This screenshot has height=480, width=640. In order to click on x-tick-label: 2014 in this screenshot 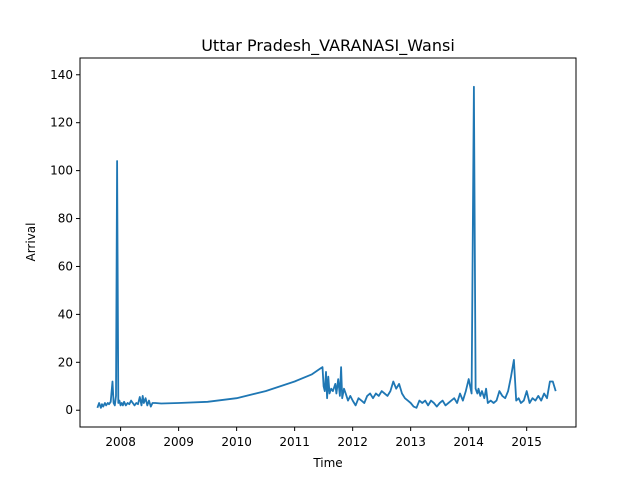, I will do `click(468, 442)`.